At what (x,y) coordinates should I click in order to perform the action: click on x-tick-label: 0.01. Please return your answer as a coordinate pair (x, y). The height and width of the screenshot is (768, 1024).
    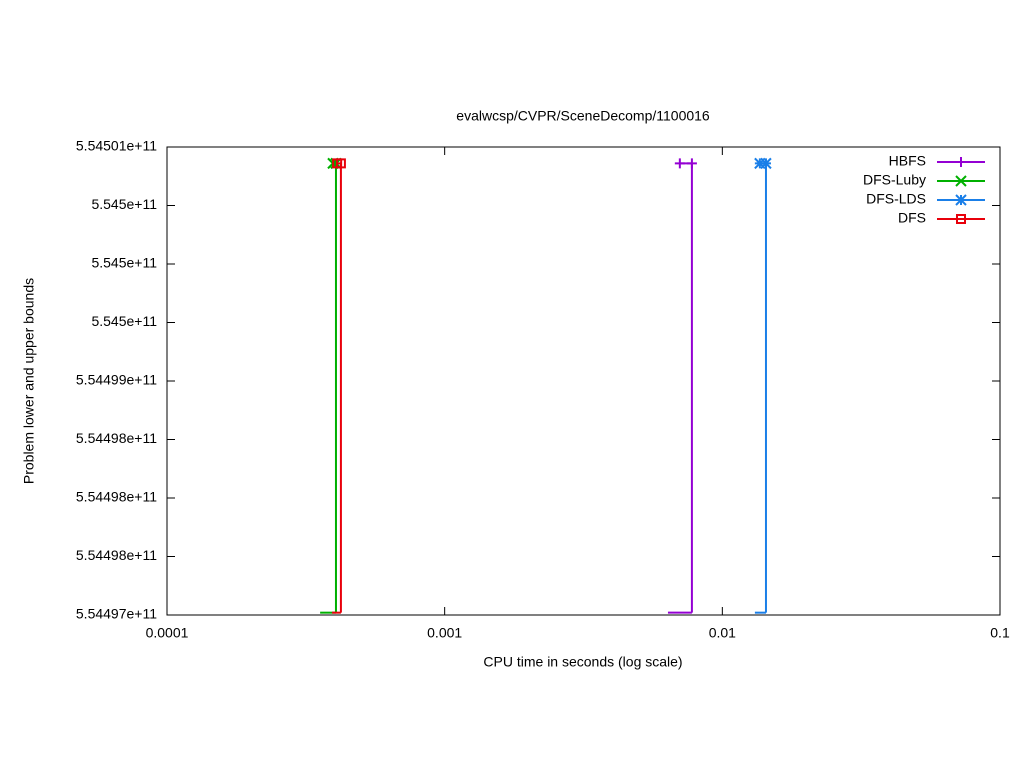
    Looking at the image, I should click on (722, 633).